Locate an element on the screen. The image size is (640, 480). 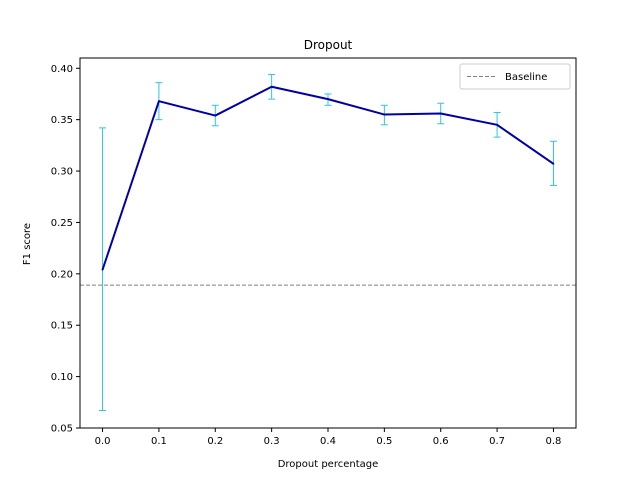
y-tick-label: 0.30 is located at coordinates (62, 172).